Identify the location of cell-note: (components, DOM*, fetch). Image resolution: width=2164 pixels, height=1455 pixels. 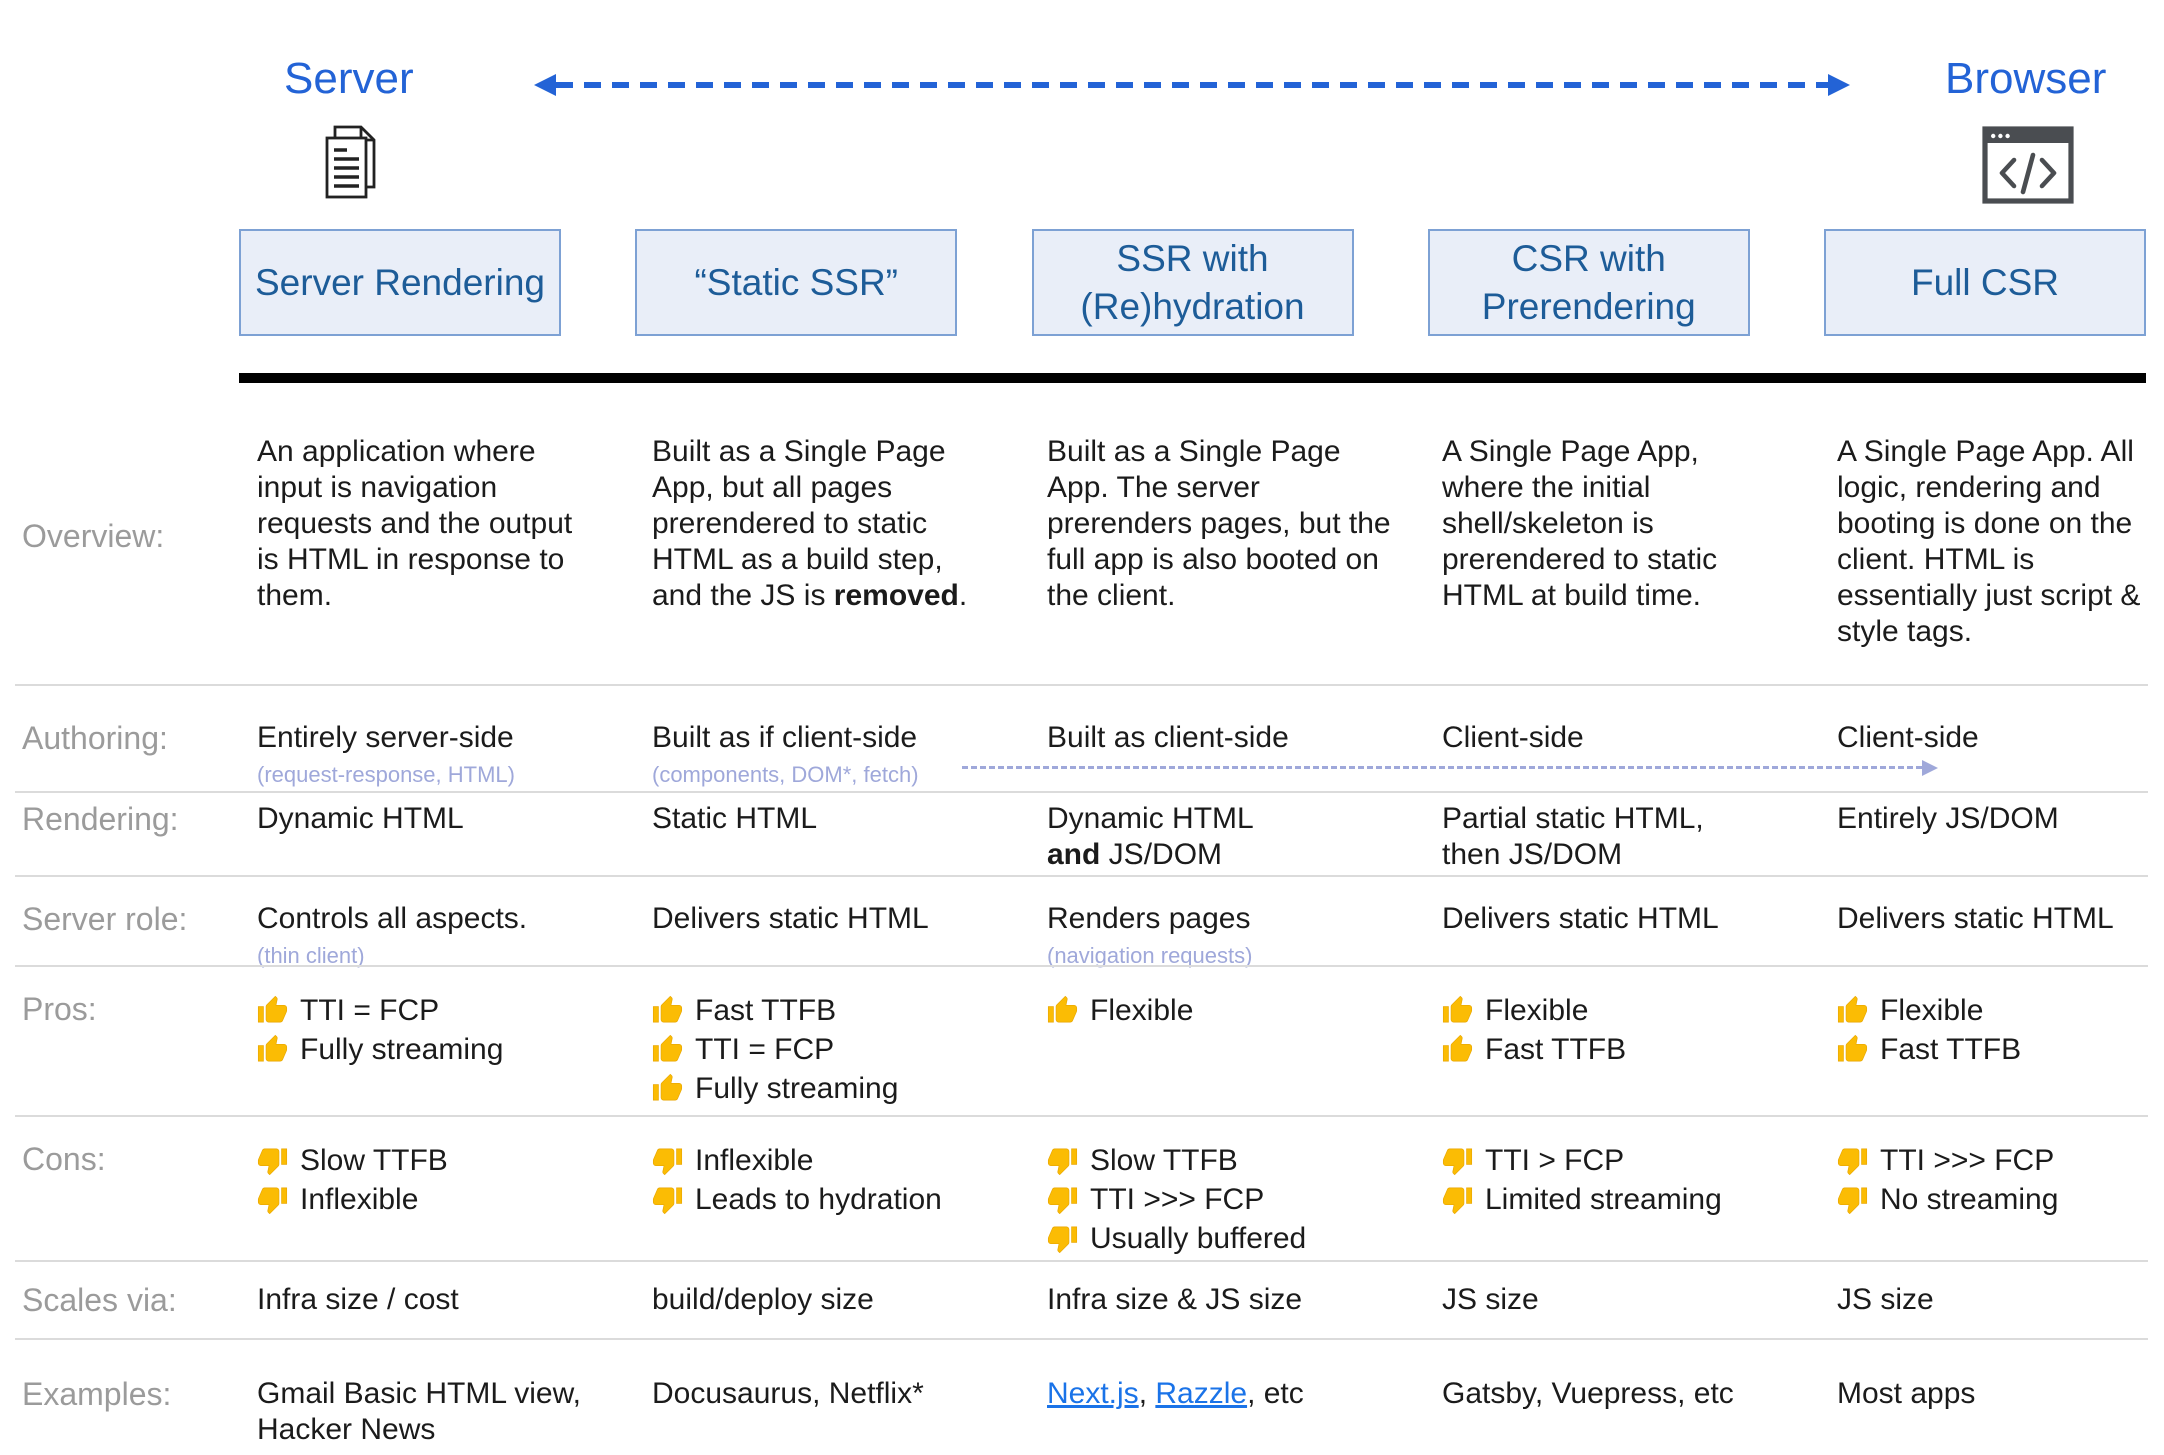
(785, 774).